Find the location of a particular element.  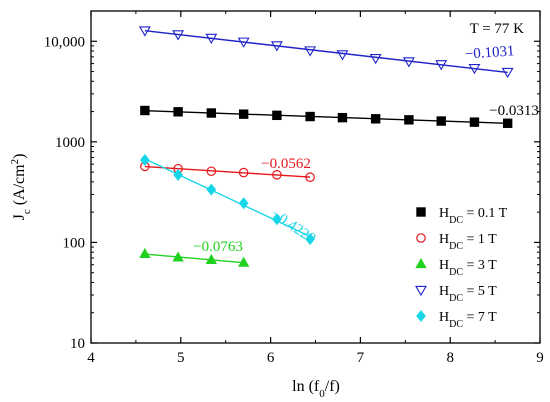

slope-label-series-2: −0.0562 is located at coordinates (286, 164).